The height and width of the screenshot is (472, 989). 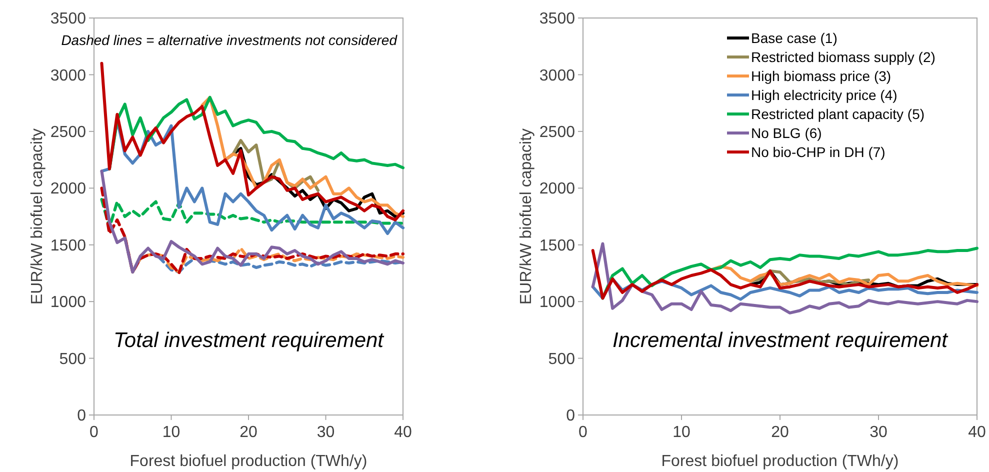 What do you see at coordinates (786, 132) in the screenshot?
I see `legend-label: No BLG (6)` at bounding box center [786, 132].